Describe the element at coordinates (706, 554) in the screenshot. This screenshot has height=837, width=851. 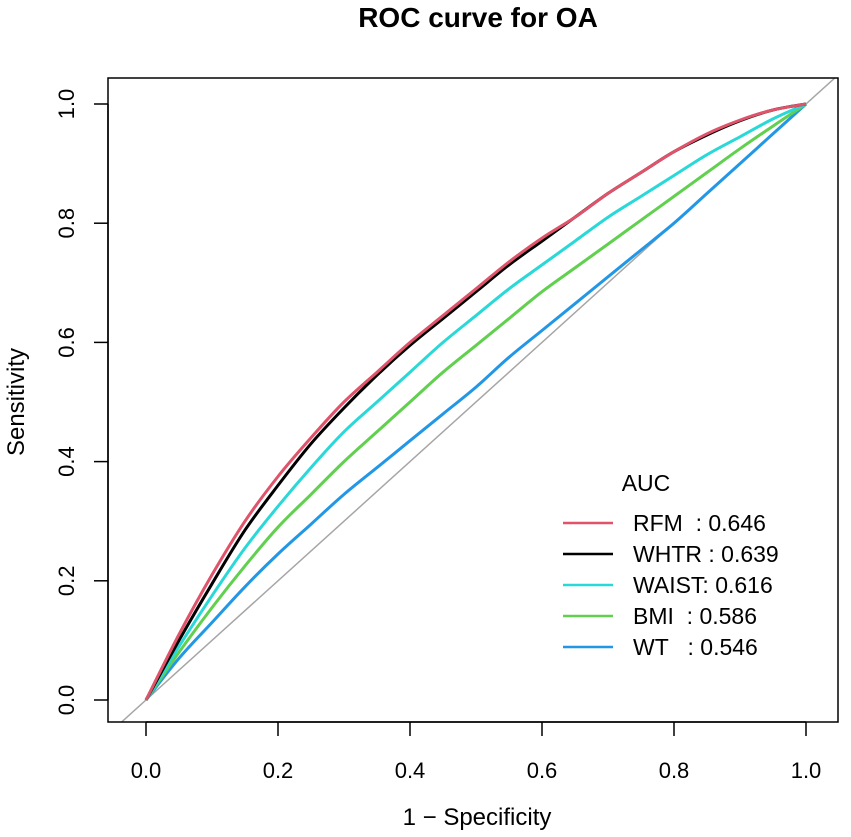
I see `legend-label-whtr: WHTR : 0.639` at that location.